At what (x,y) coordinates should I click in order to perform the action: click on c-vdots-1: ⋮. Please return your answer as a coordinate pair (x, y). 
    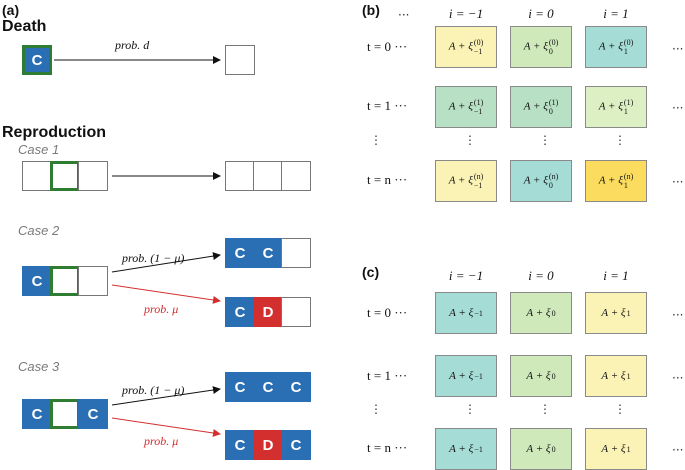
    Looking at the image, I should click on (470, 409).